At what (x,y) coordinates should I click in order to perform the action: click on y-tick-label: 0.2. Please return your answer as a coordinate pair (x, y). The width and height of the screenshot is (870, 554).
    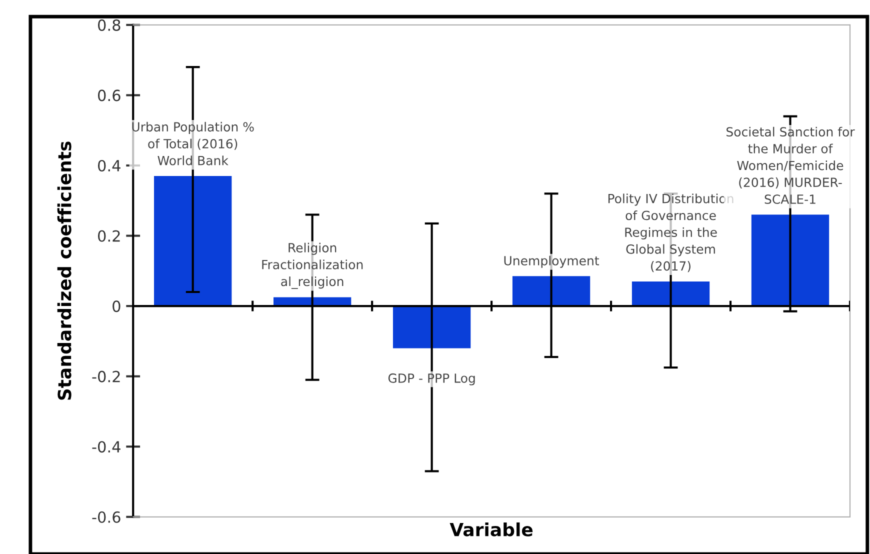
    Looking at the image, I should click on (109, 236).